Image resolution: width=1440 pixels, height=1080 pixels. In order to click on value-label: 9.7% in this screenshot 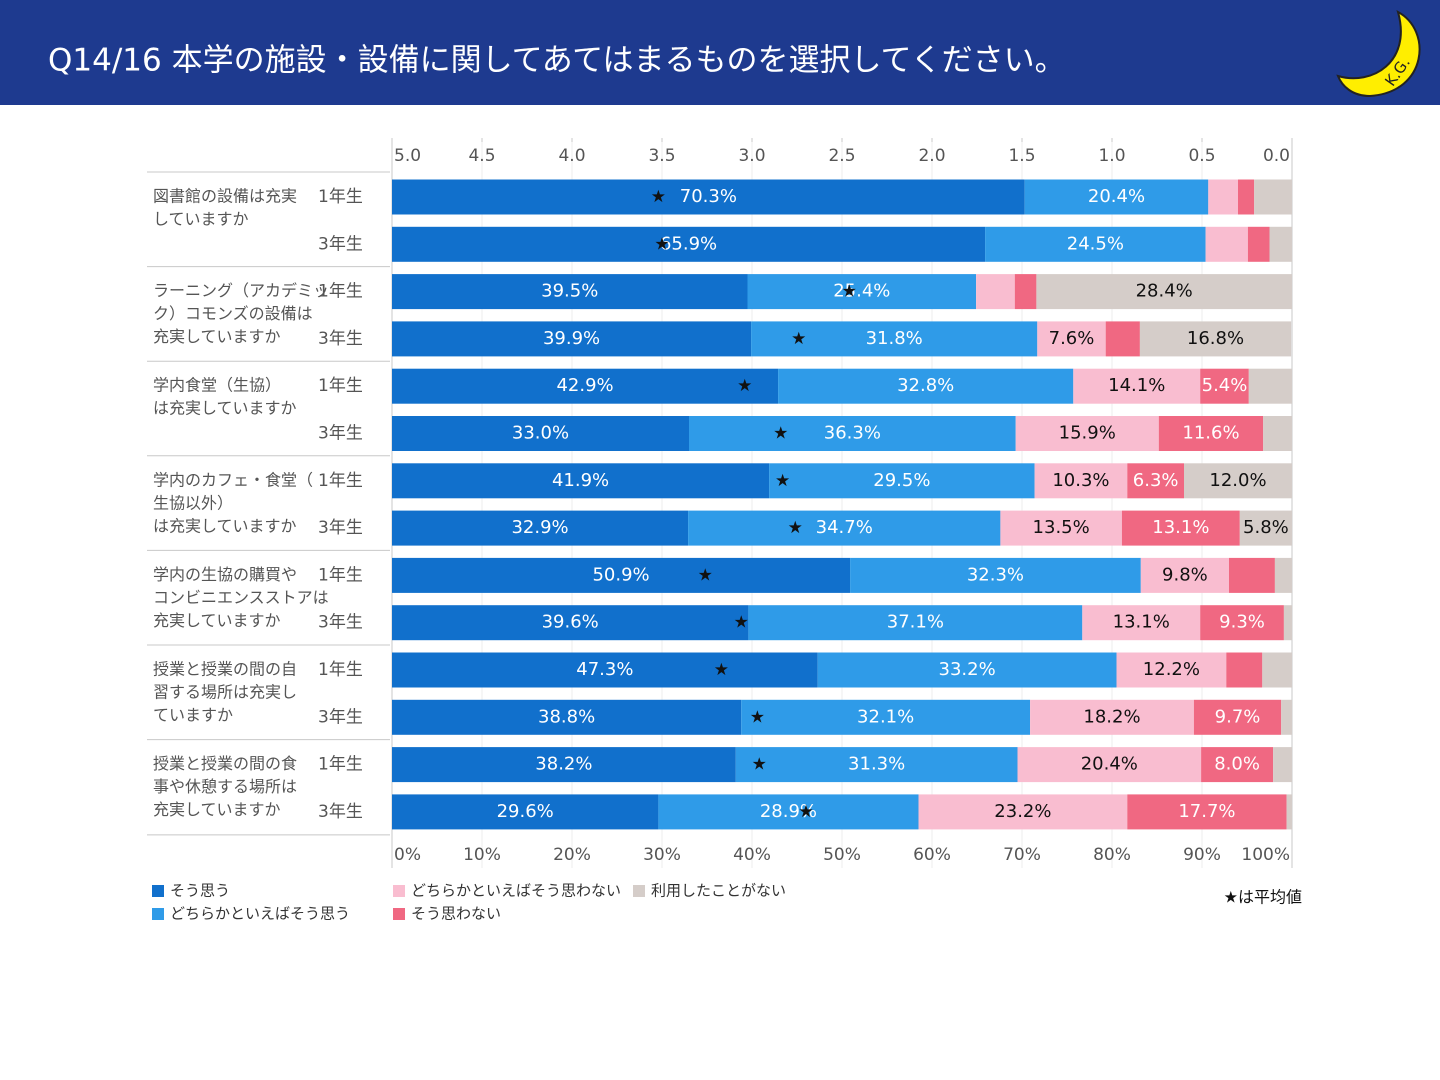, I will do `click(1238, 716)`.